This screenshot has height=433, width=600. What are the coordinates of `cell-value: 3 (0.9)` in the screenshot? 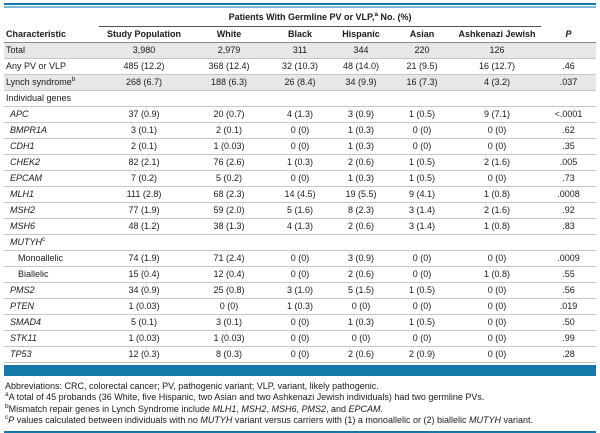 It's located at (360, 114).